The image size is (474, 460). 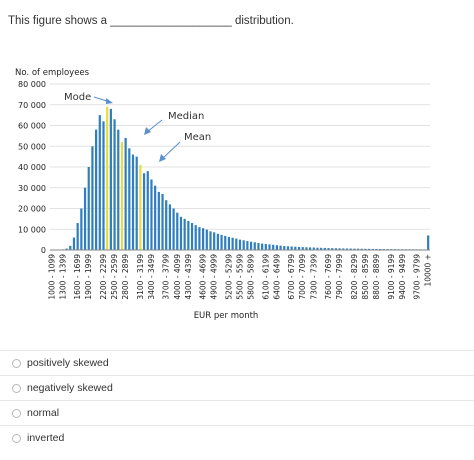 What do you see at coordinates (365, 277) in the screenshot?
I see `x-tick-label: 8500 - 8599` at bounding box center [365, 277].